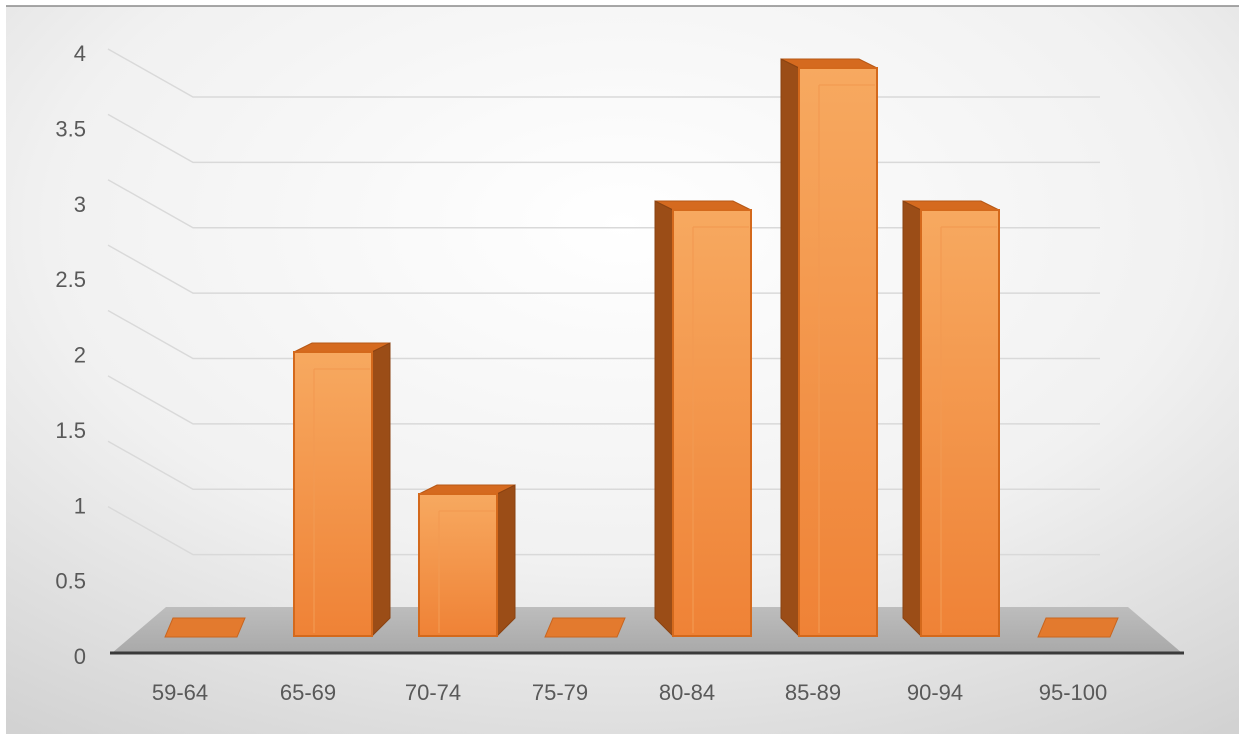 Image resolution: width=1243 pixels, height=745 pixels. I want to click on y-tick-label: 1.5, so click(70, 430).